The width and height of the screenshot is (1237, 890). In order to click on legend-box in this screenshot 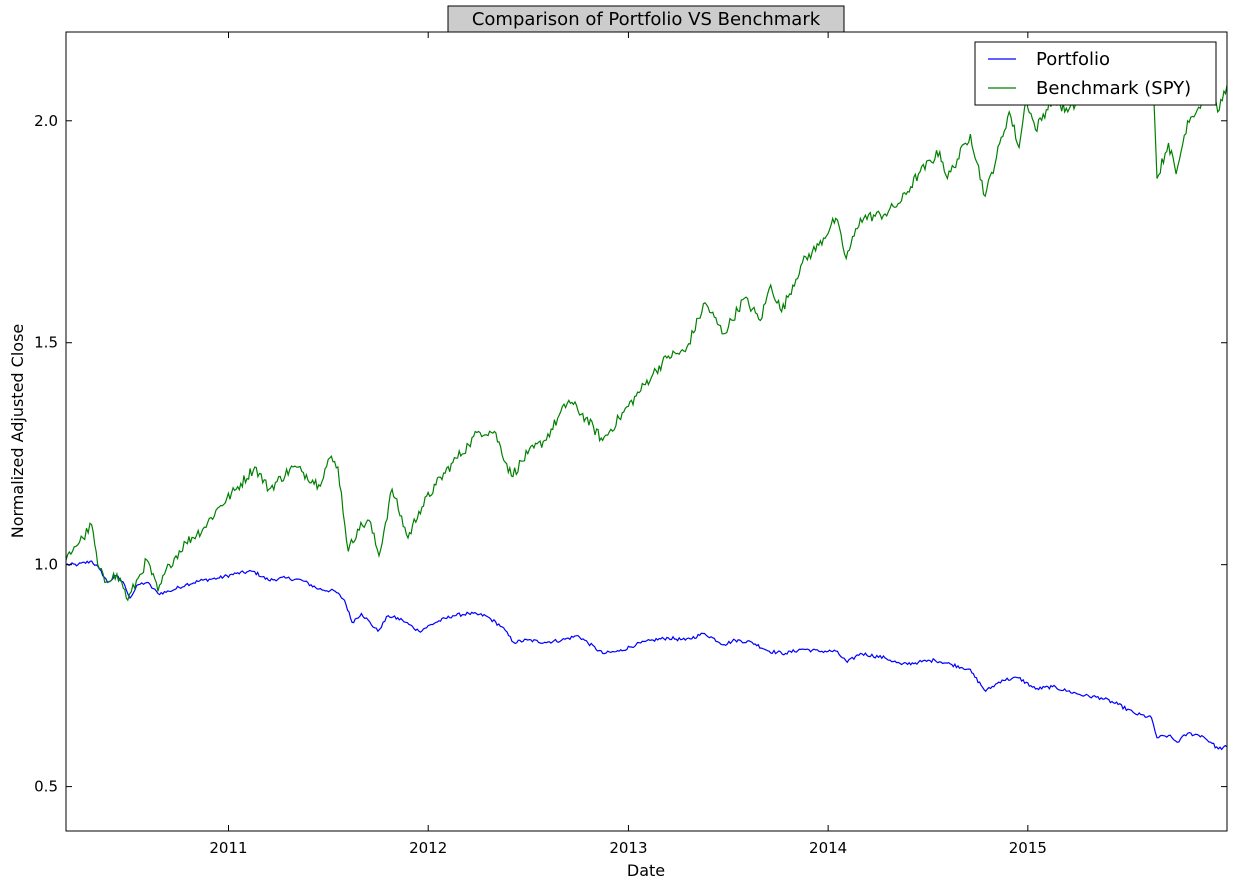, I will do `click(1095, 73)`.